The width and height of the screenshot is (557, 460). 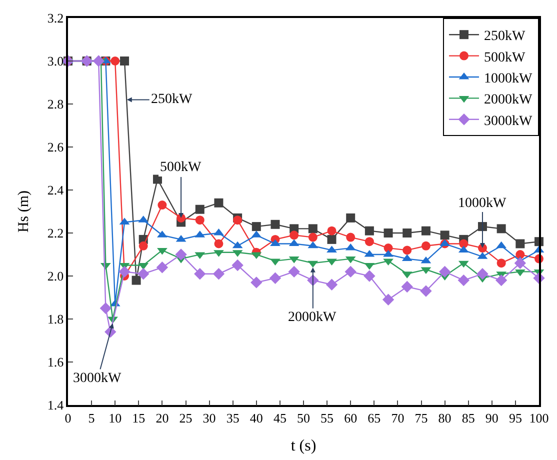 I want to click on x-tick-label: 0, so click(x=68, y=418).